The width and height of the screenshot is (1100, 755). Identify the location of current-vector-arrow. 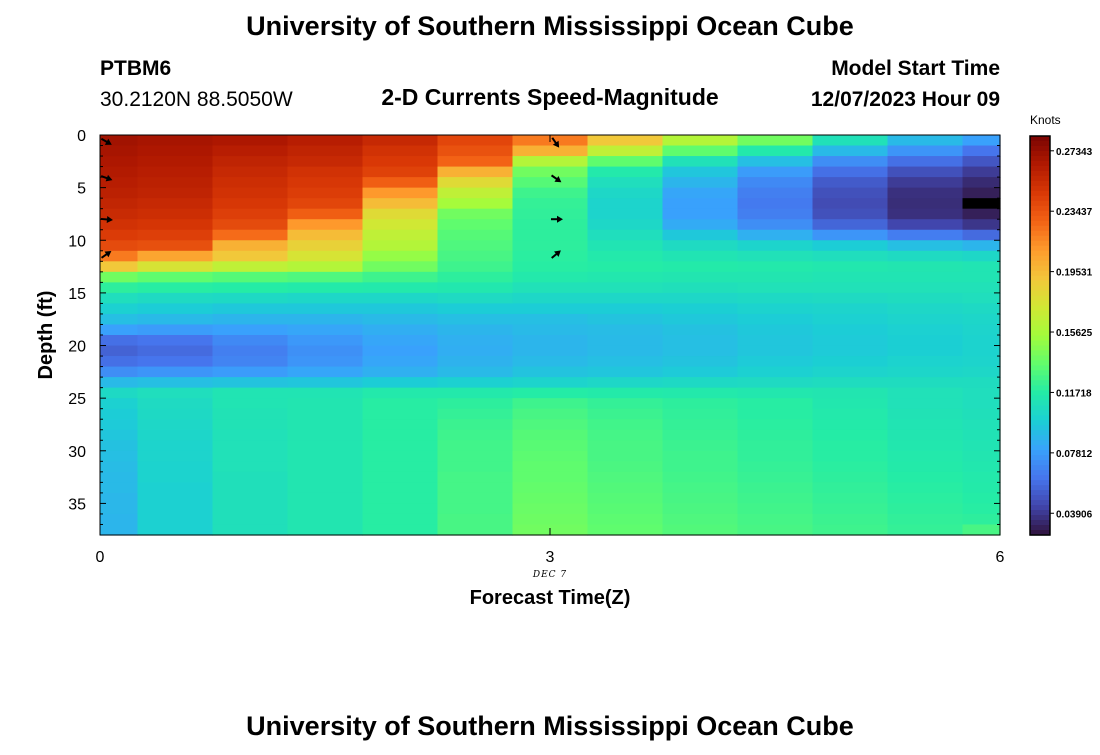
(106, 141).